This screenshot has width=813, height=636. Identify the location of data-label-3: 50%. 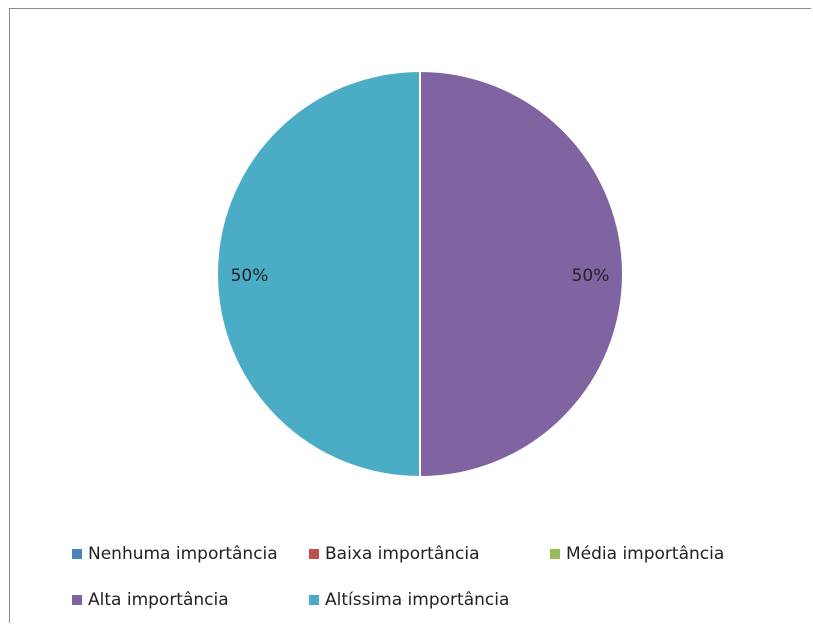
(591, 276).